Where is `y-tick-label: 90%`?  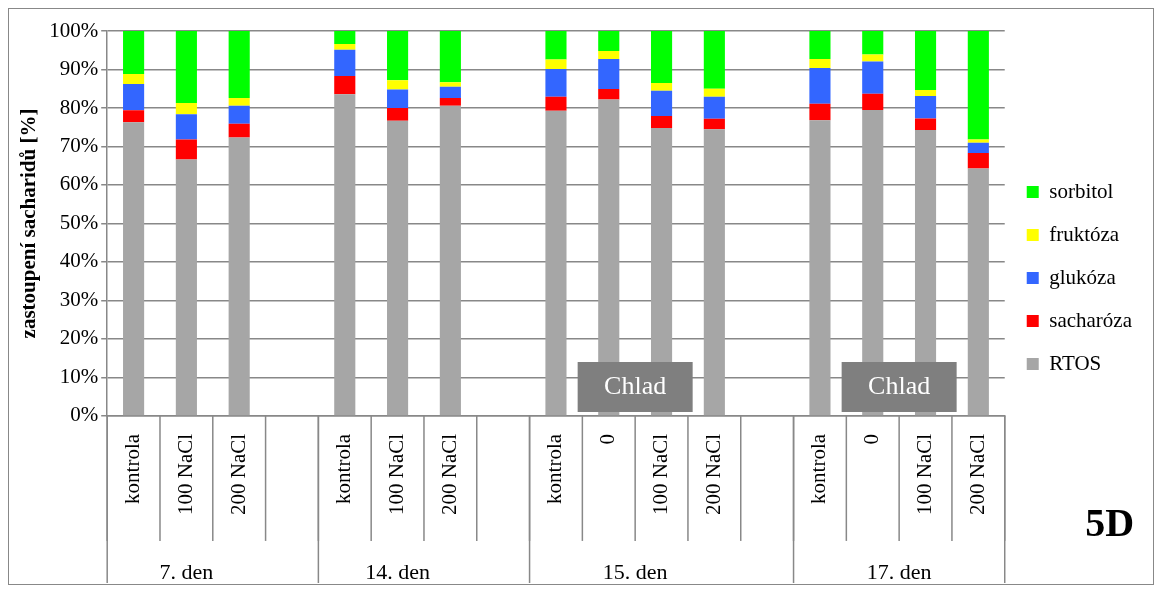
y-tick-label: 90% is located at coordinates (79, 68).